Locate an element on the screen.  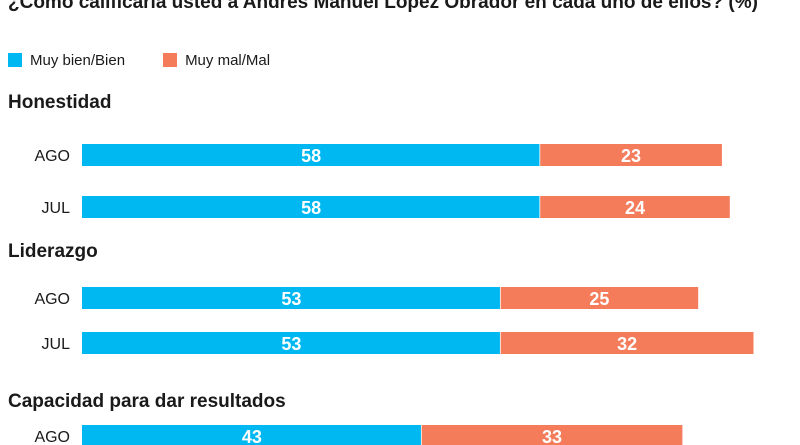
legend-swatch-negative is located at coordinates (170, 60).